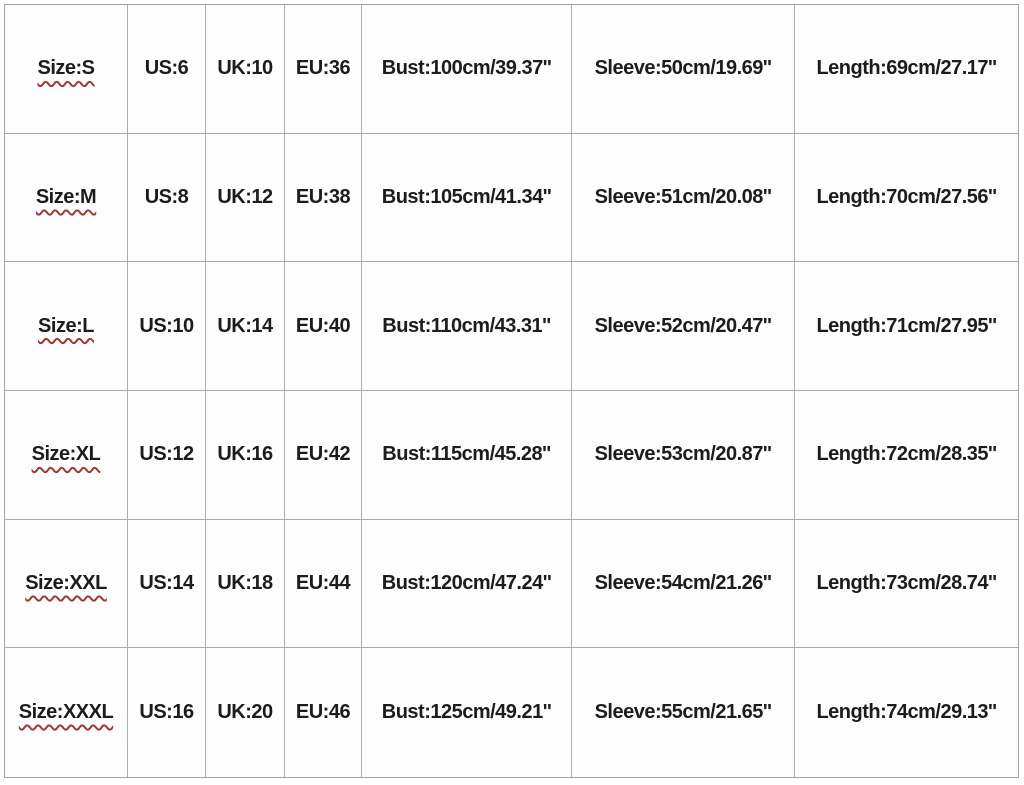  I want to click on sleeve-cell: Sleeve:54cm/21.26'', so click(683, 583).